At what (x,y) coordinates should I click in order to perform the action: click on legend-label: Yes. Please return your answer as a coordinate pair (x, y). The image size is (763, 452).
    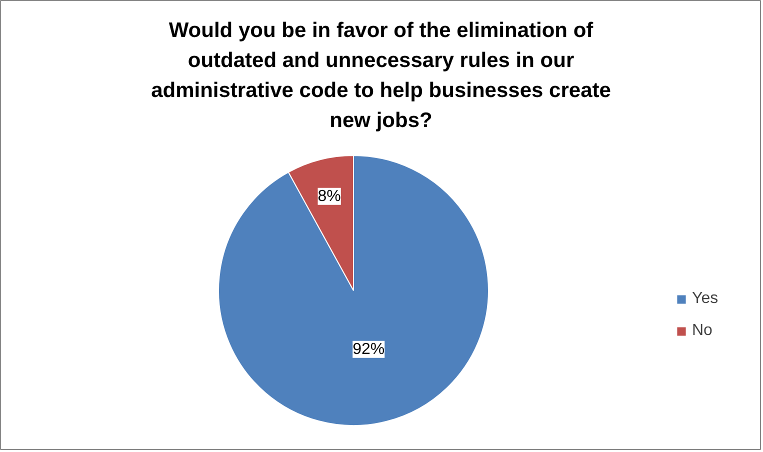
    Looking at the image, I should click on (705, 299).